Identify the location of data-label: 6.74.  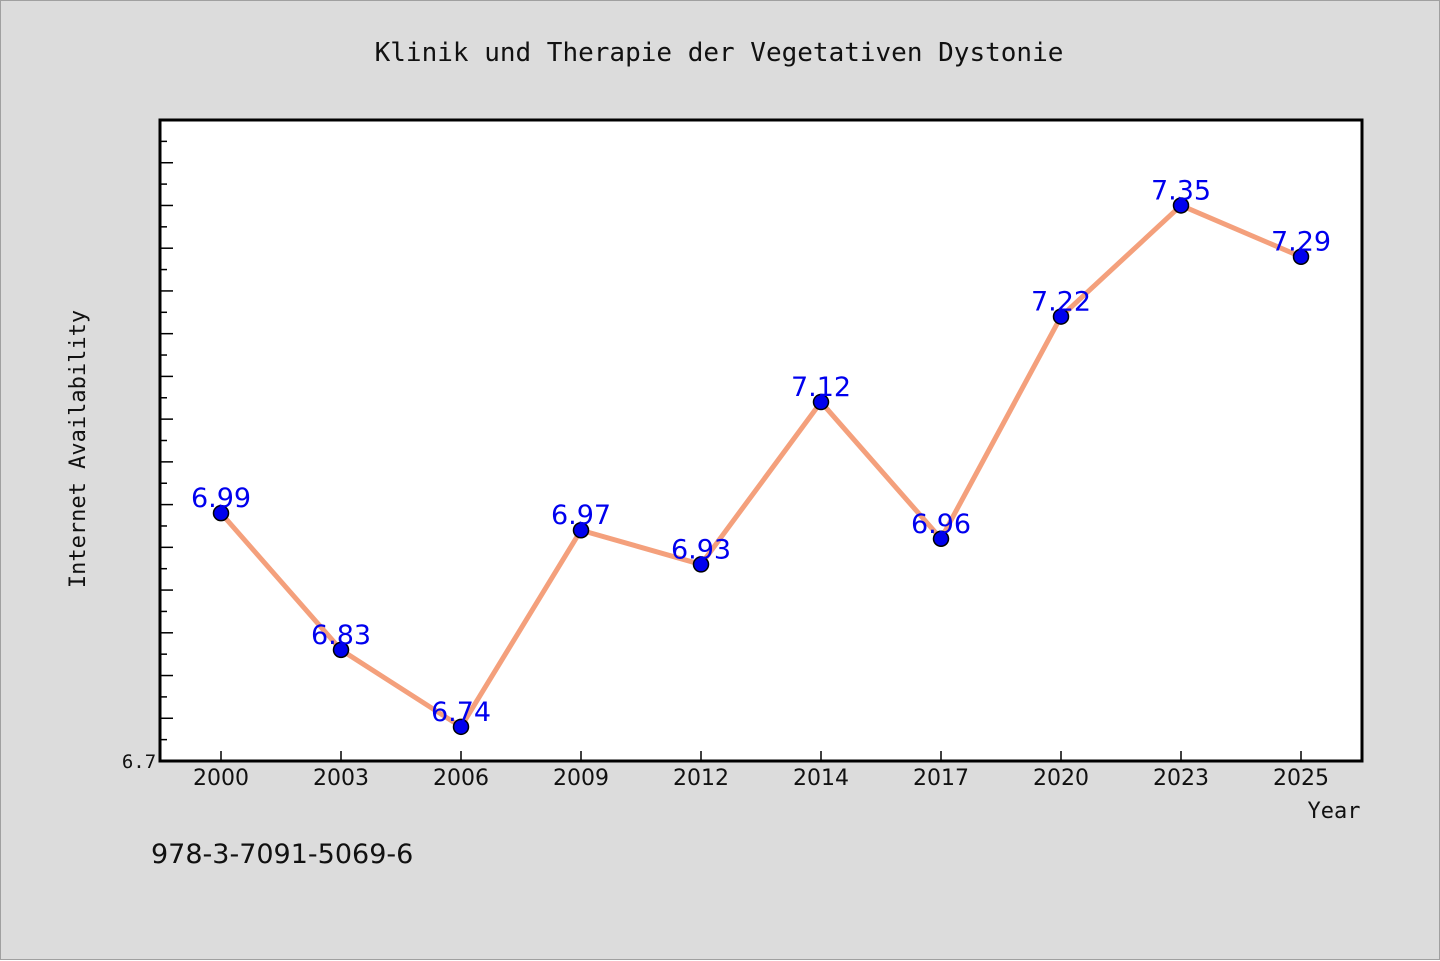
(461, 712).